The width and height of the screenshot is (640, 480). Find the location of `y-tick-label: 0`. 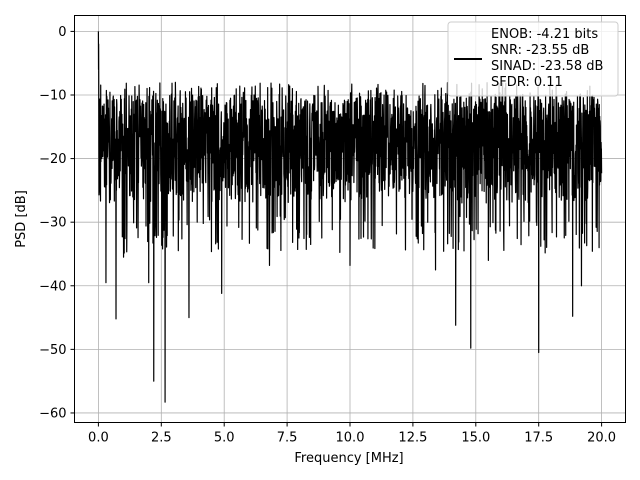

y-tick-label: 0 is located at coordinates (62, 32).